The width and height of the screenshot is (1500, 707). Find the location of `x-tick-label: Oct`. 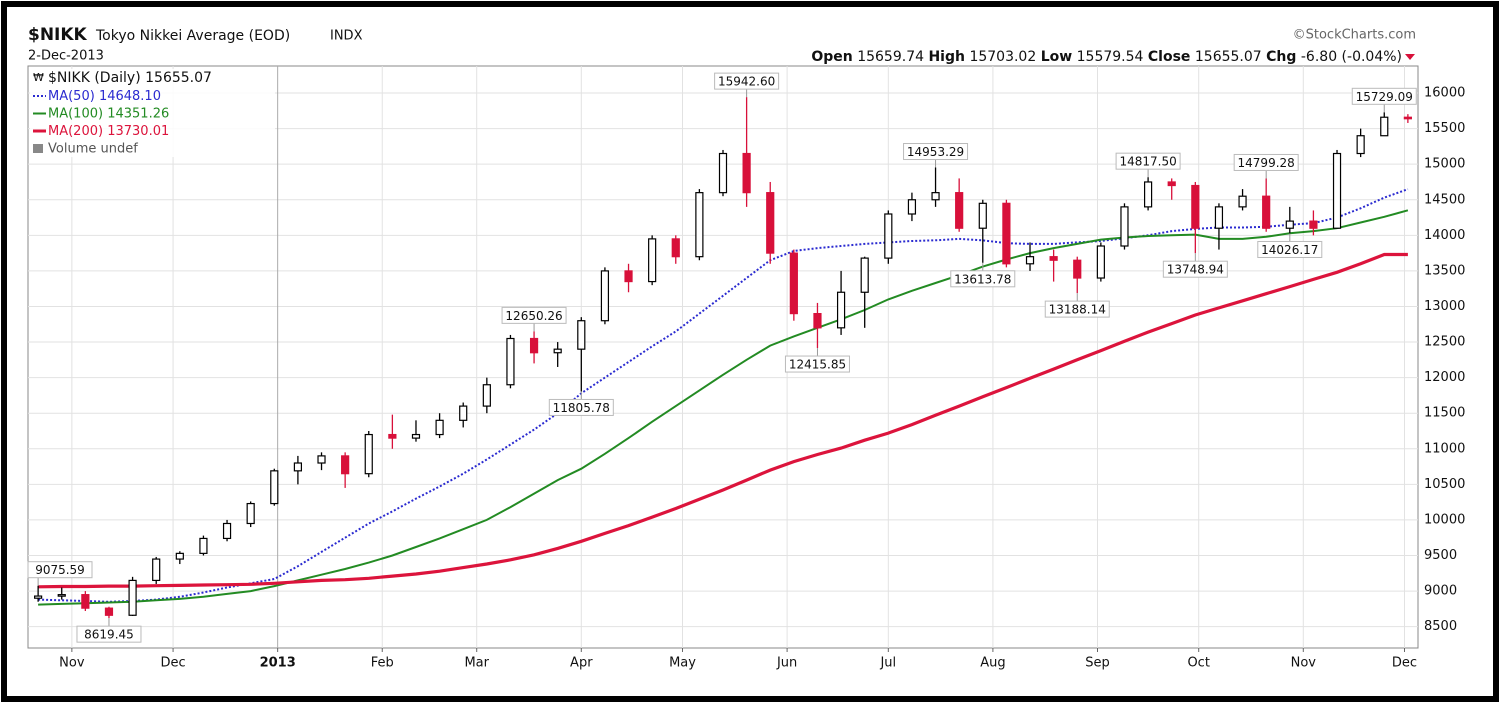

x-tick-label: Oct is located at coordinates (1198, 663).